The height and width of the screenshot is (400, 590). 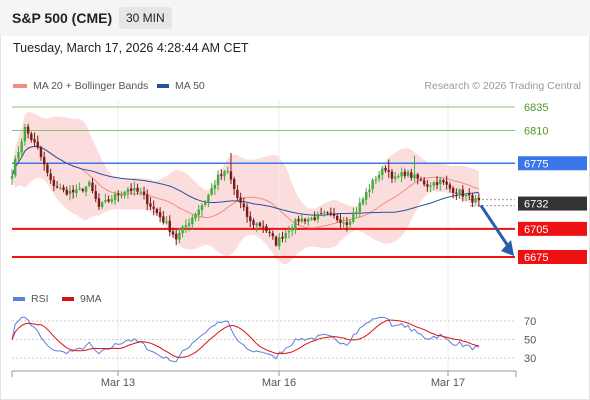 What do you see at coordinates (536, 205) in the screenshot?
I see `current-price-label: 6732` at bounding box center [536, 205].